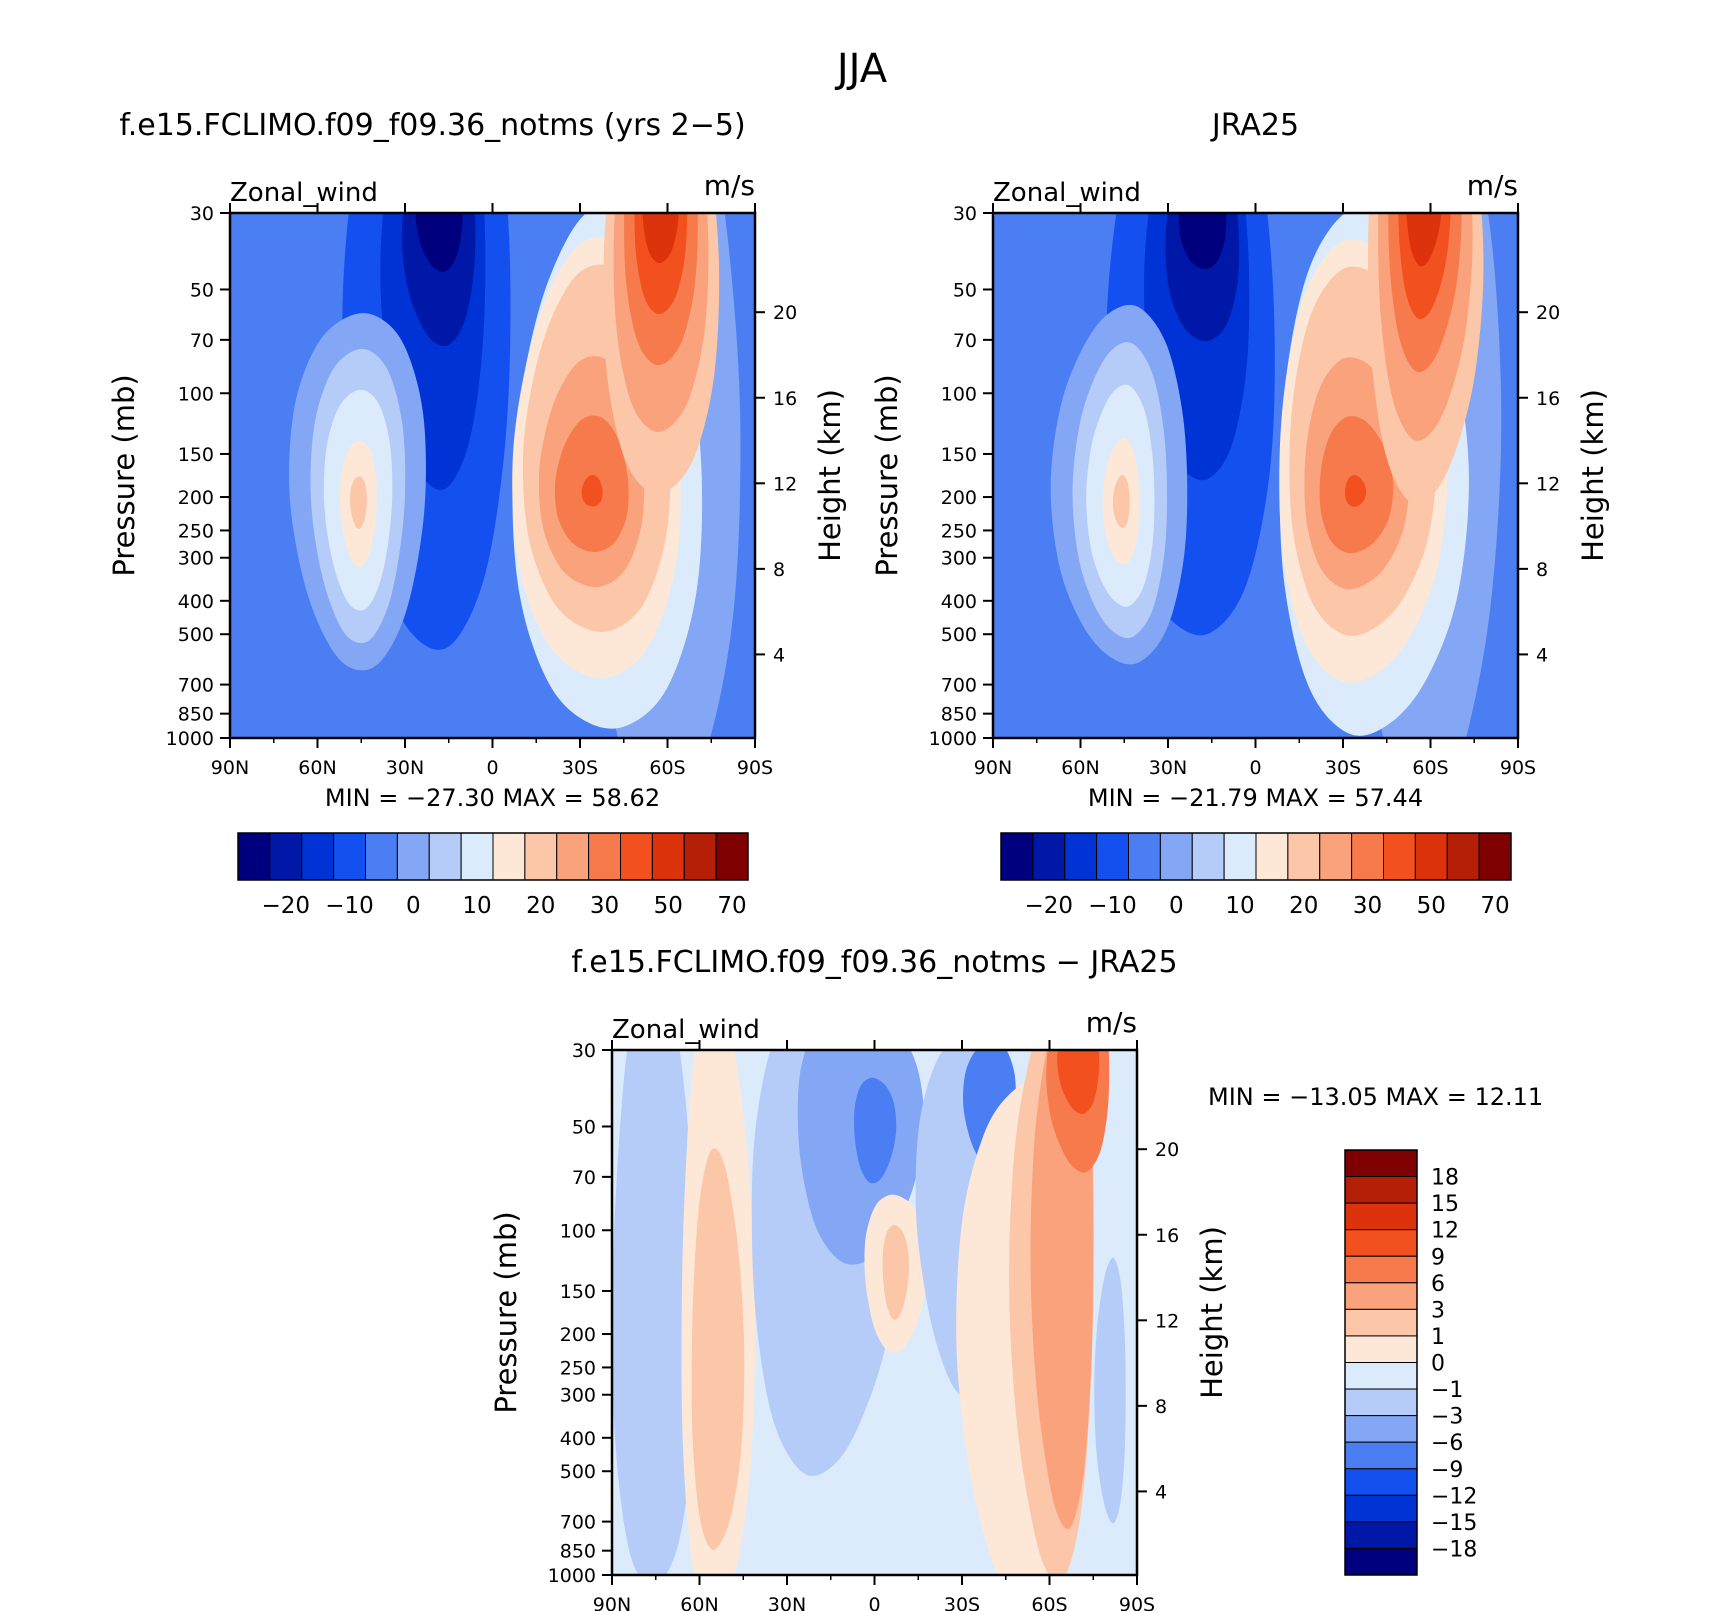  Describe the element at coordinates (1518, 768) in the screenshot. I see `x-tick-label: 90S` at that location.